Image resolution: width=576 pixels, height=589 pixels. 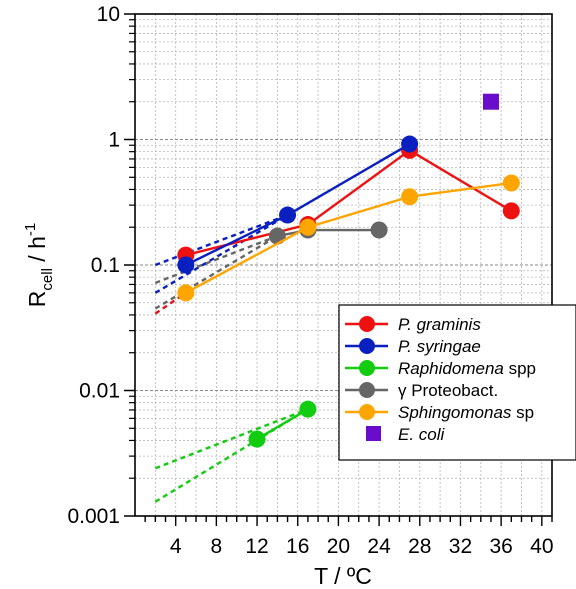 I want to click on legend-label: P. graminis, so click(x=439, y=324).